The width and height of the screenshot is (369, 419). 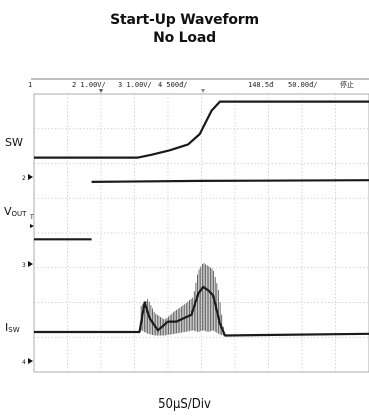 I want to click on header-ch2: 2 1.00V/, so click(x=89, y=85).